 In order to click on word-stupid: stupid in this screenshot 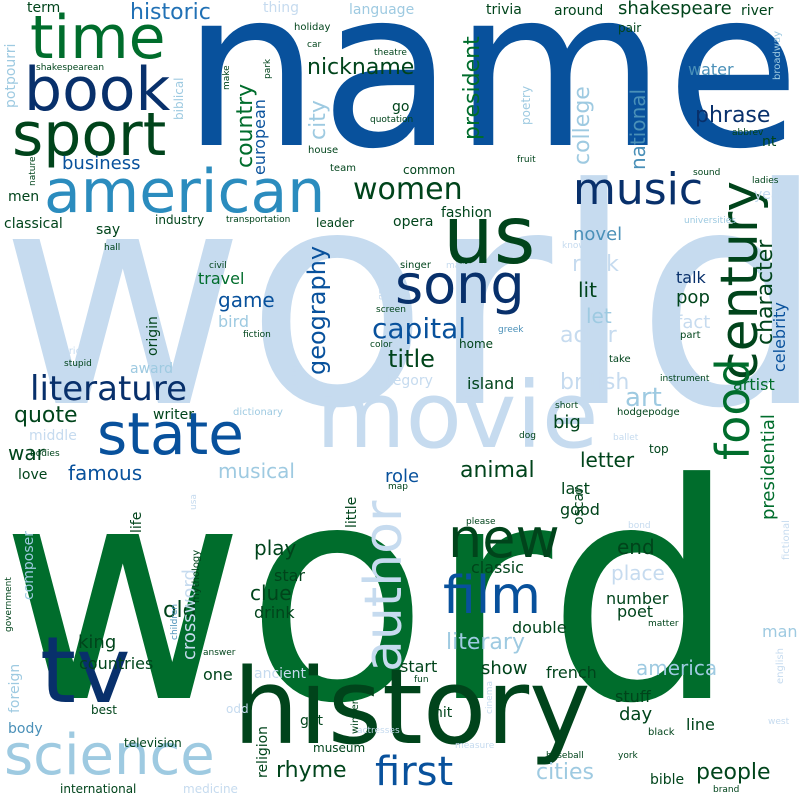, I will do `click(78, 364)`.